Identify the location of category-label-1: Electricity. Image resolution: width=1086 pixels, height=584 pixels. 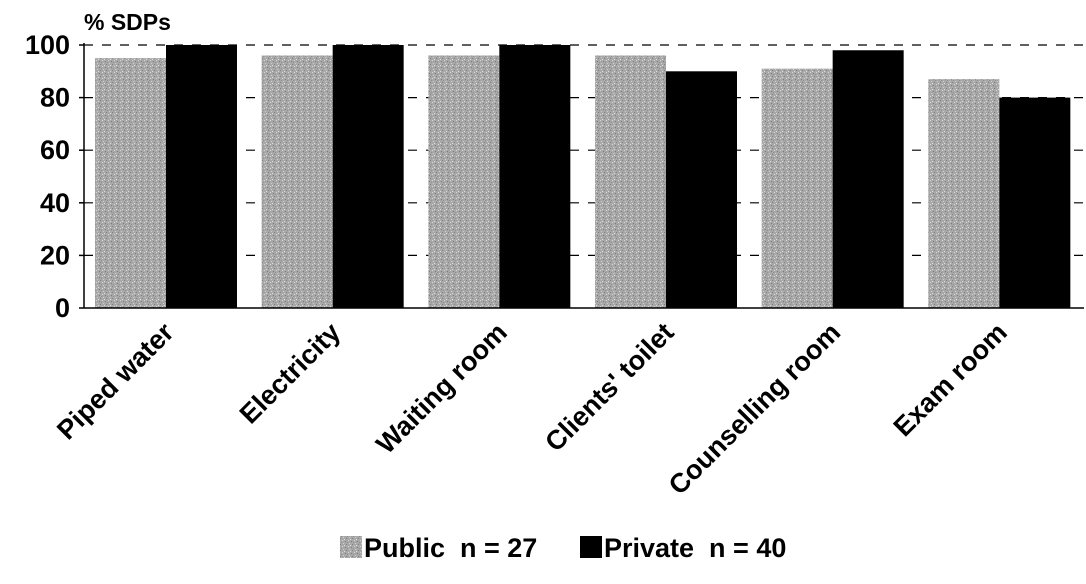
(290, 373).